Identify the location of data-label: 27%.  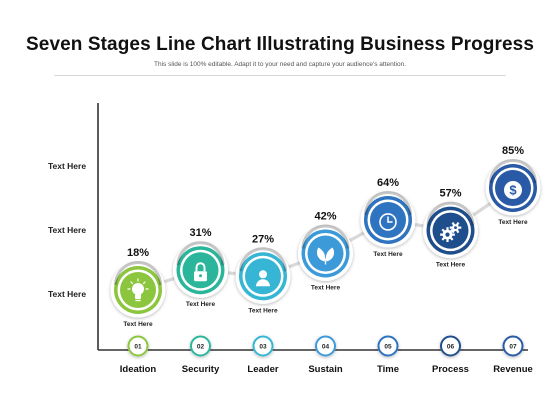
(263, 239).